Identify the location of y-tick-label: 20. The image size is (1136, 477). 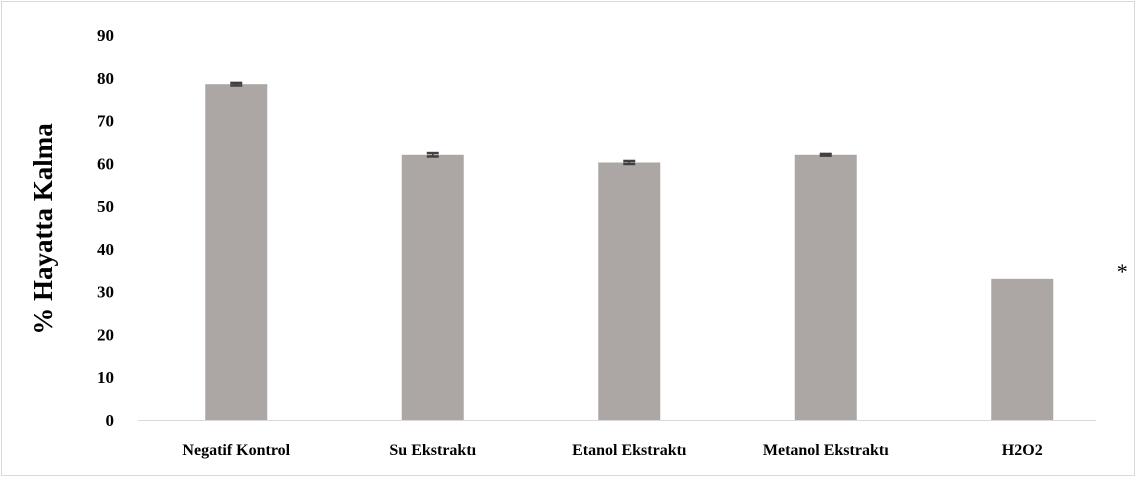
(105, 334).